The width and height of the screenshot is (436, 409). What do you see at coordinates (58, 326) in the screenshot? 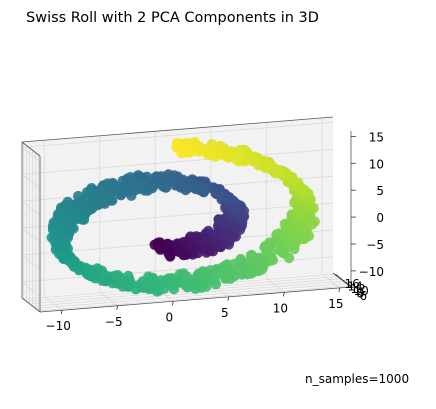
I see `x-tick-label: −10` at bounding box center [58, 326].